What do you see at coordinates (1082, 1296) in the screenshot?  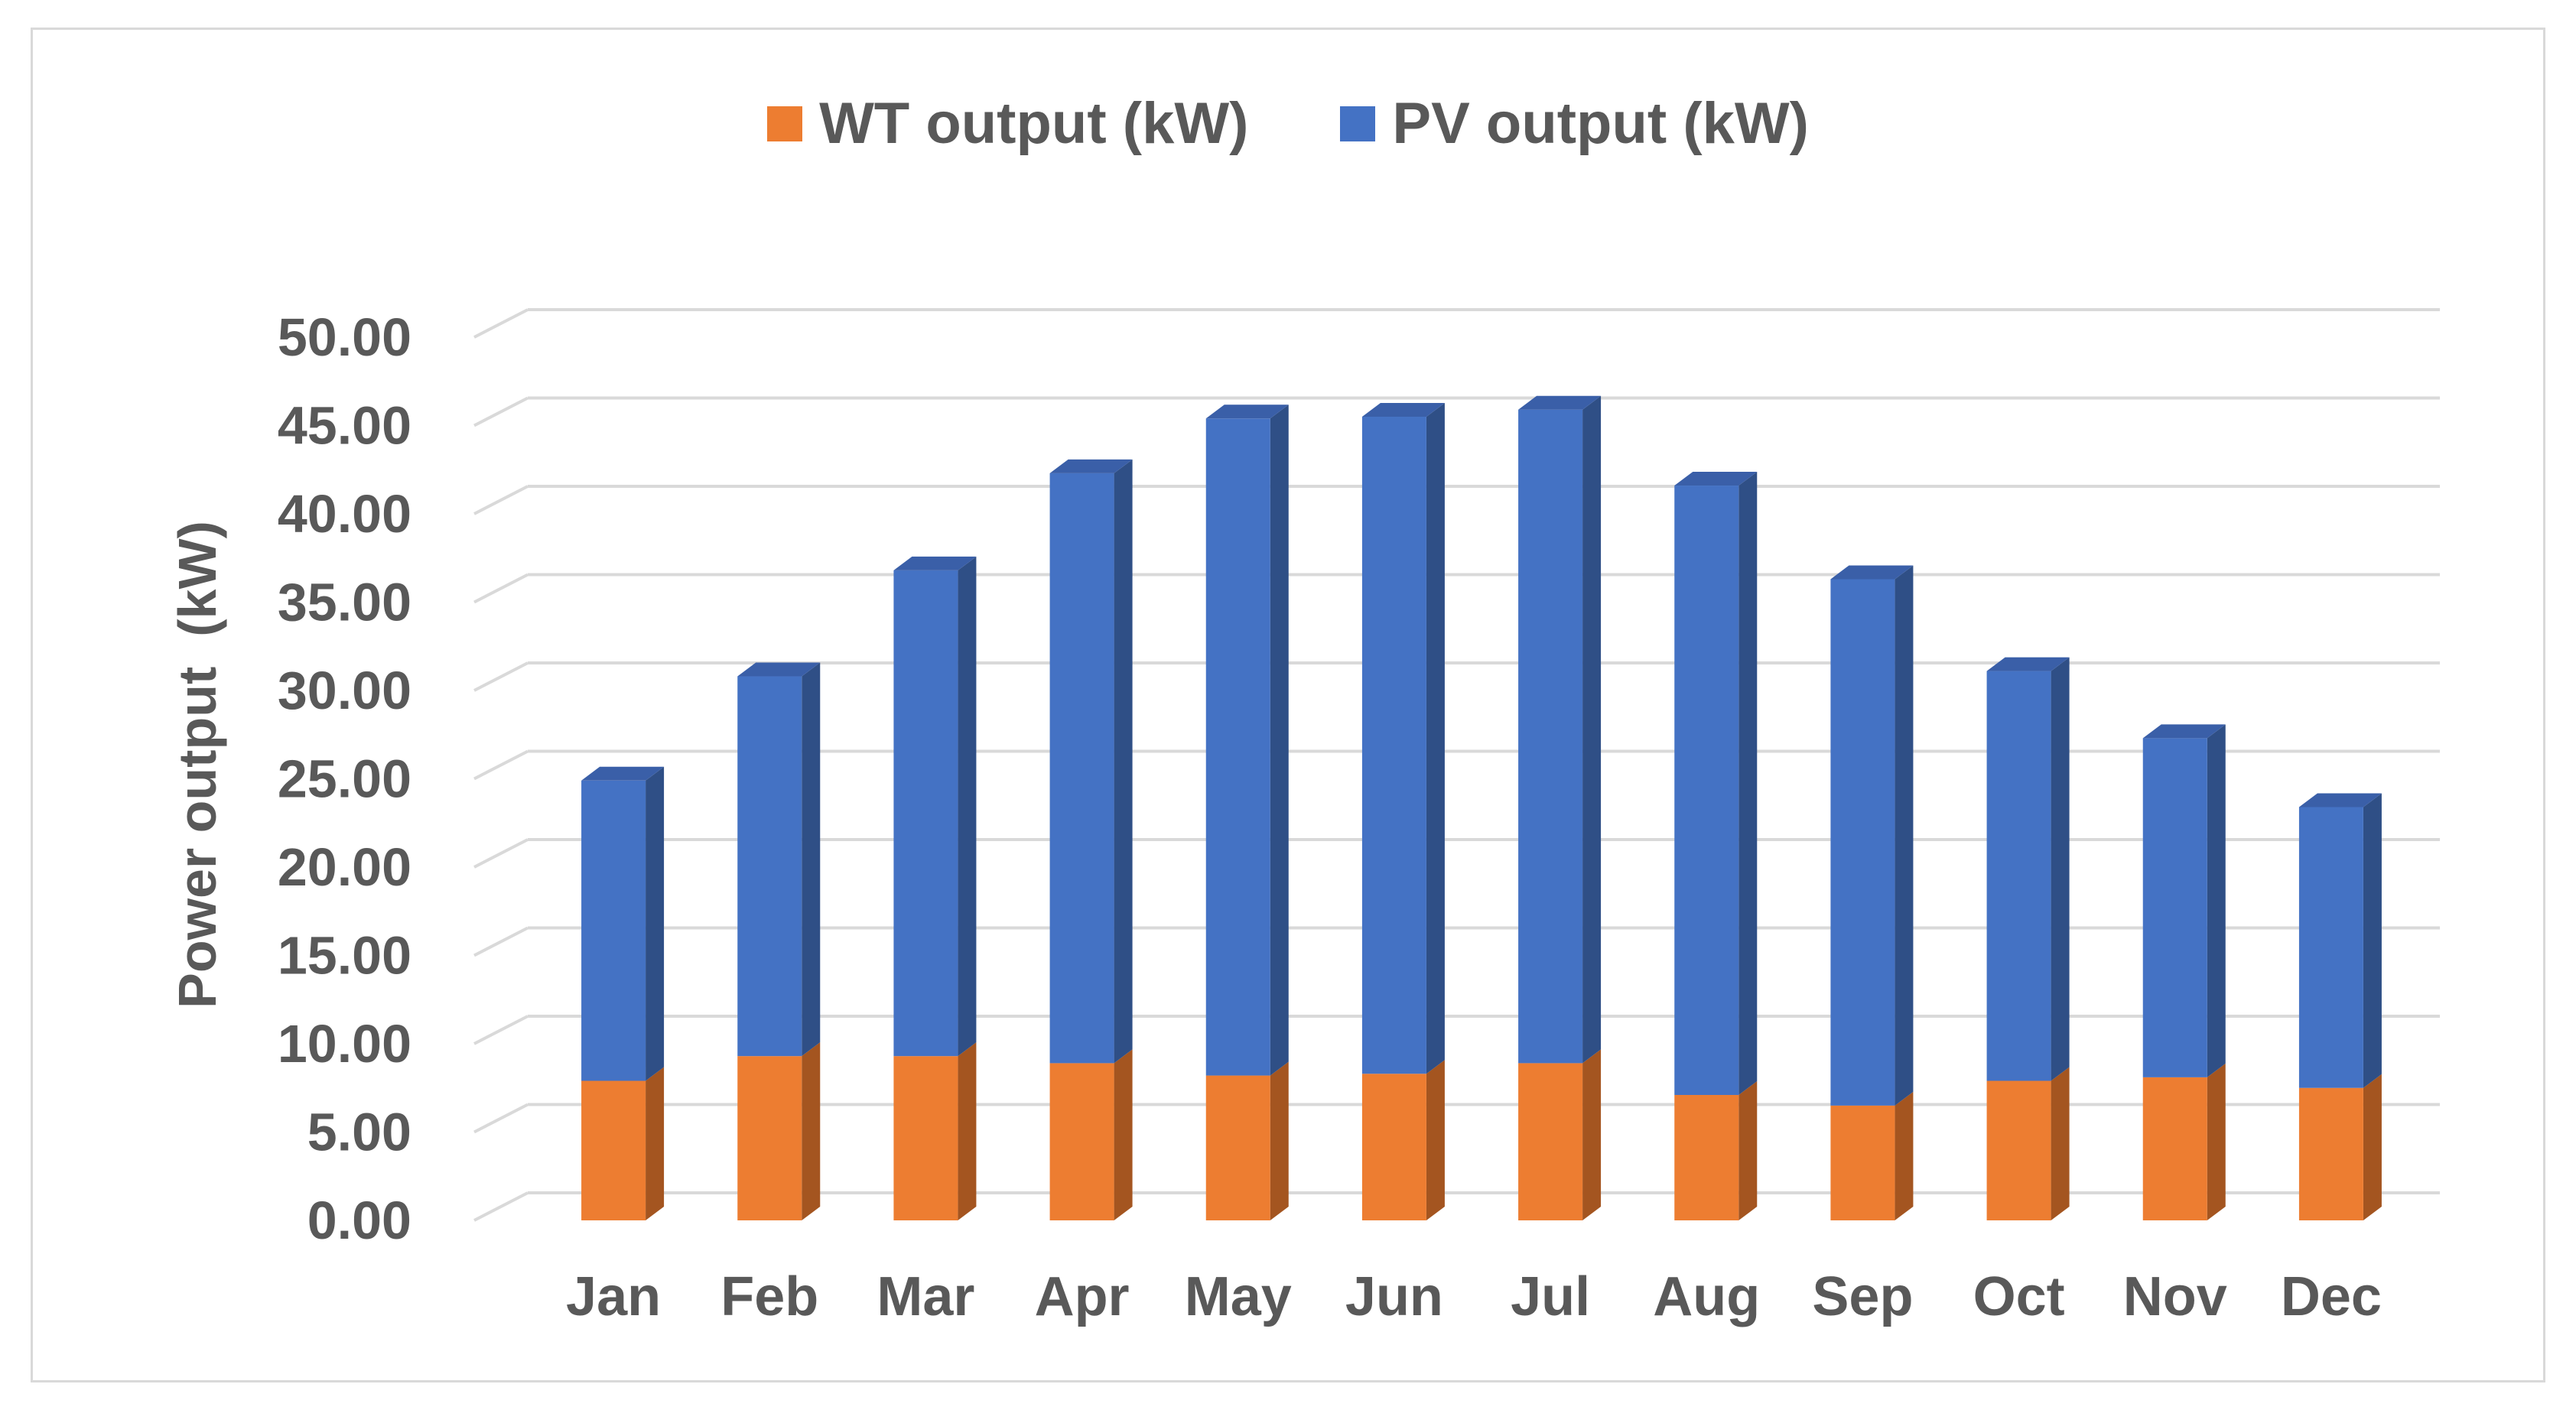 I see `x-tick-label: Apr` at bounding box center [1082, 1296].